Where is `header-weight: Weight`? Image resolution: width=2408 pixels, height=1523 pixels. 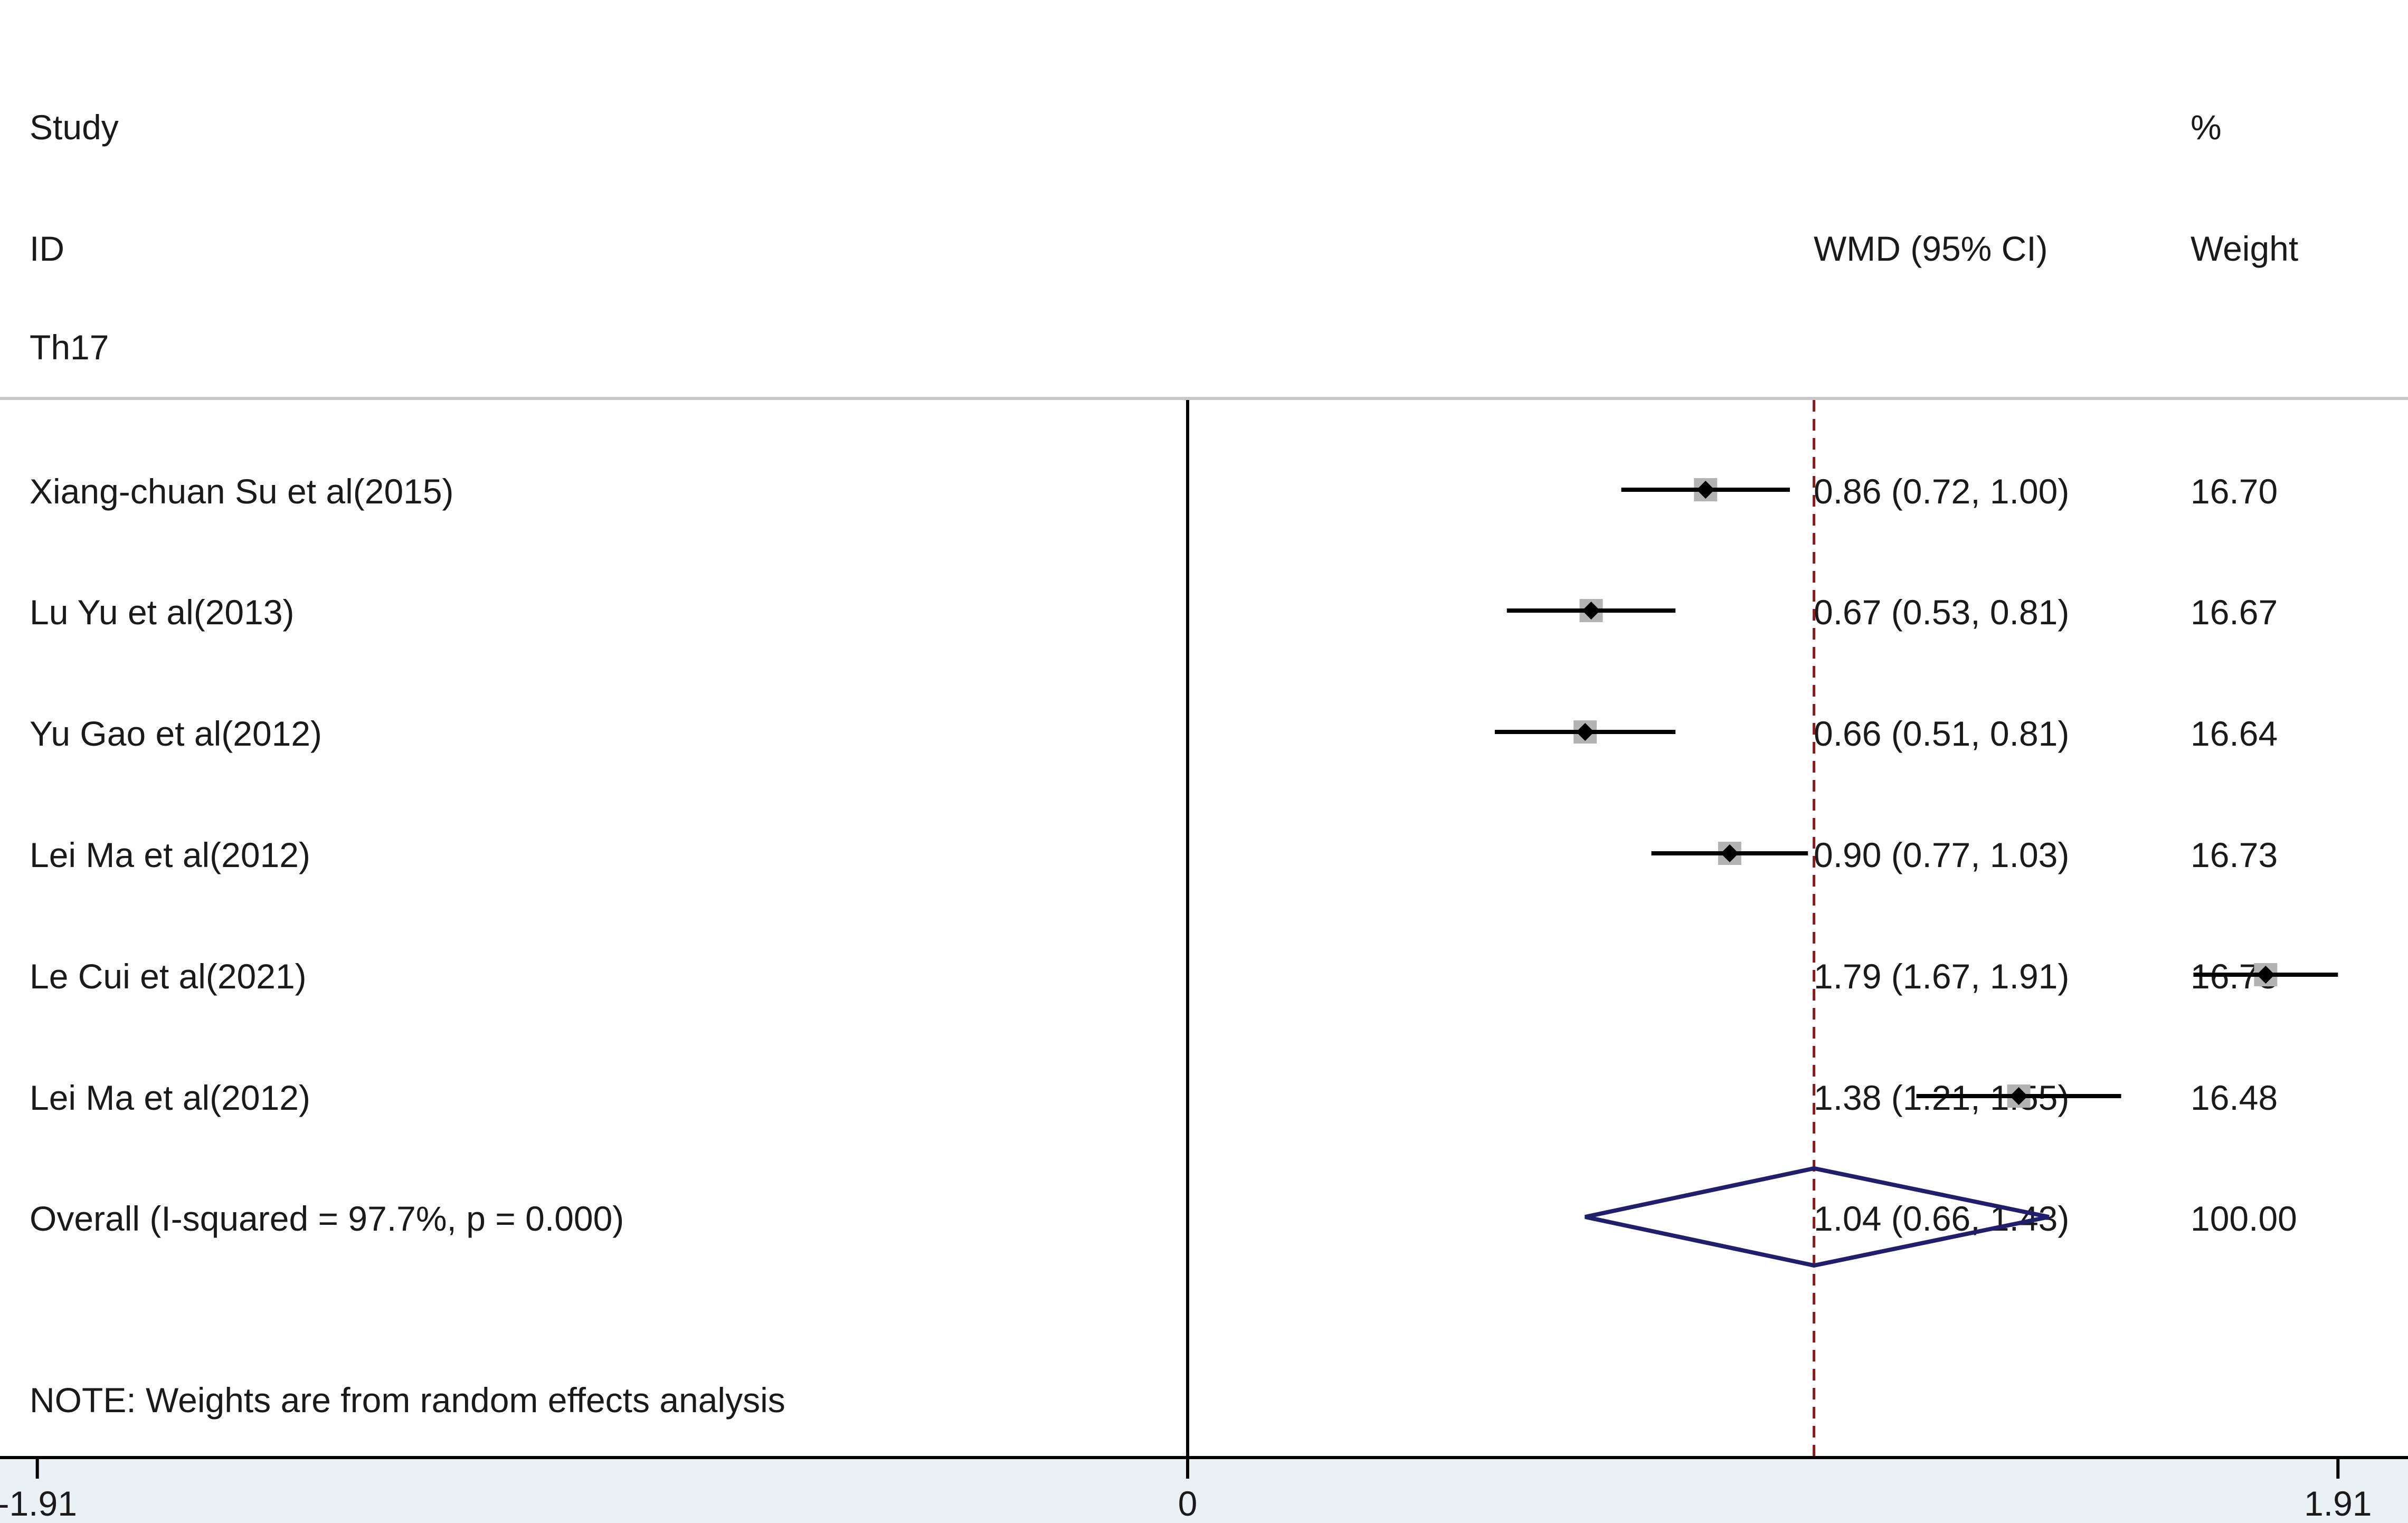 header-weight: Weight is located at coordinates (2245, 248).